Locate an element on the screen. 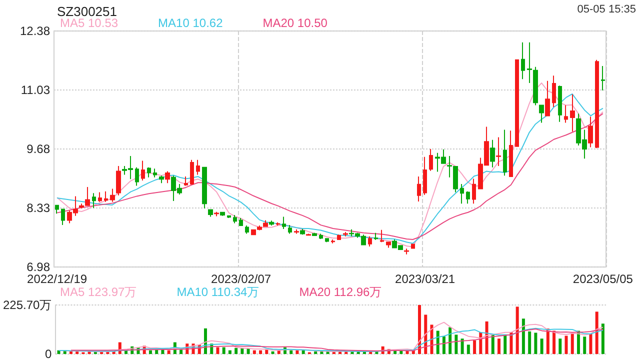 This screenshot has height=360, width=640. x-tick-label: 2023/05/05 is located at coordinates (603, 279).